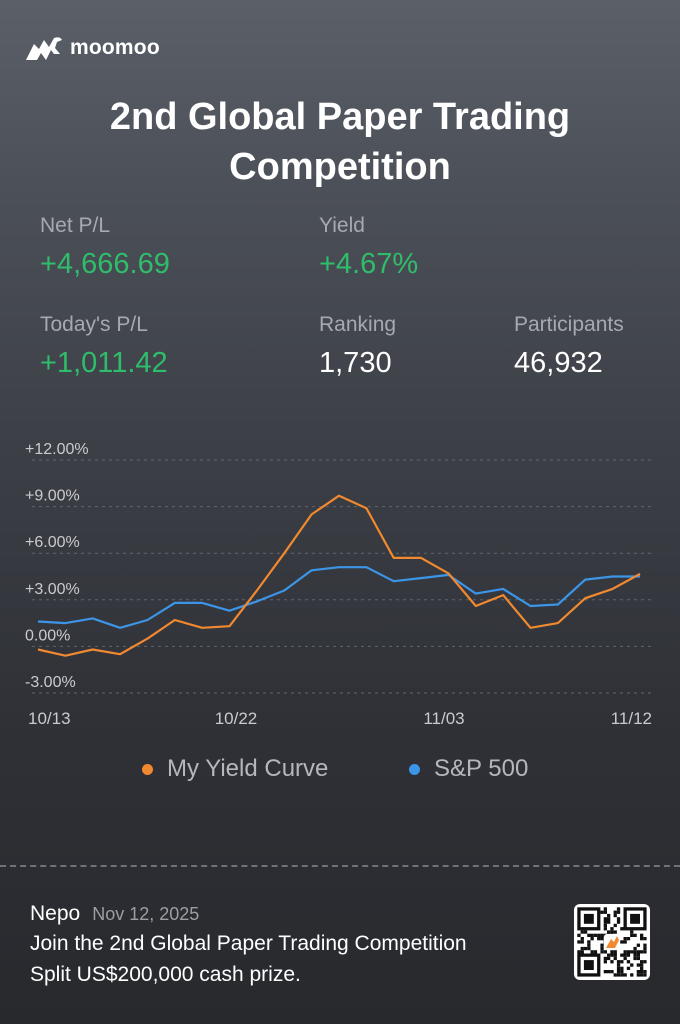  Describe the element at coordinates (75, 225) in the screenshot. I see `net-pl-label: Net P/L` at that location.